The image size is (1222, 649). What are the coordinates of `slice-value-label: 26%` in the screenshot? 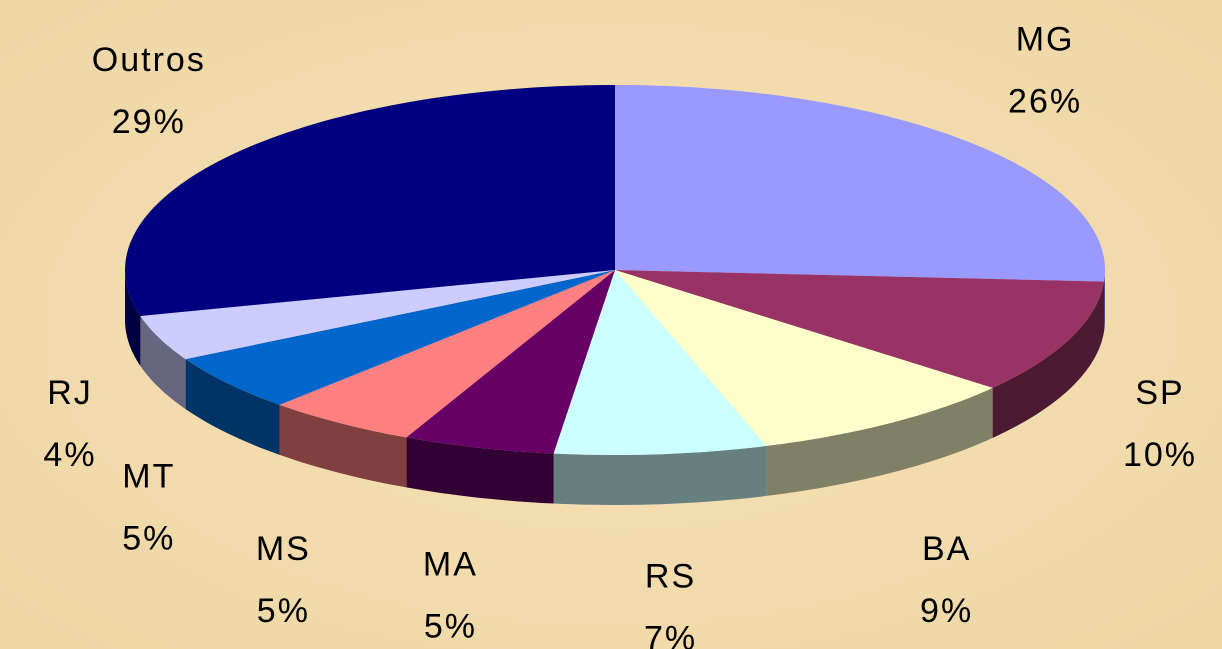 It's located at (1045, 101).